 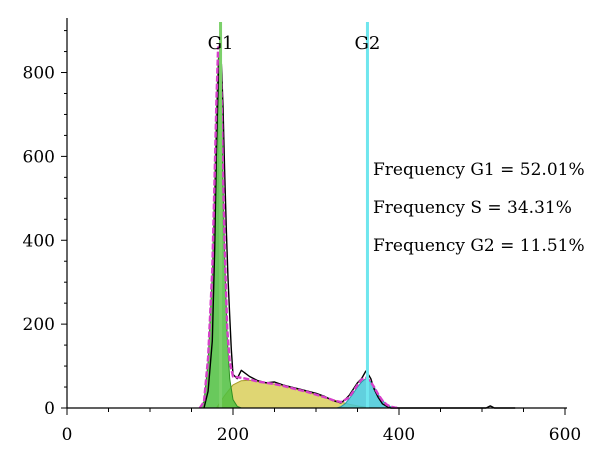 What do you see at coordinates (49, 409) in the screenshot?
I see `y-tick-label: 0` at bounding box center [49, 409].